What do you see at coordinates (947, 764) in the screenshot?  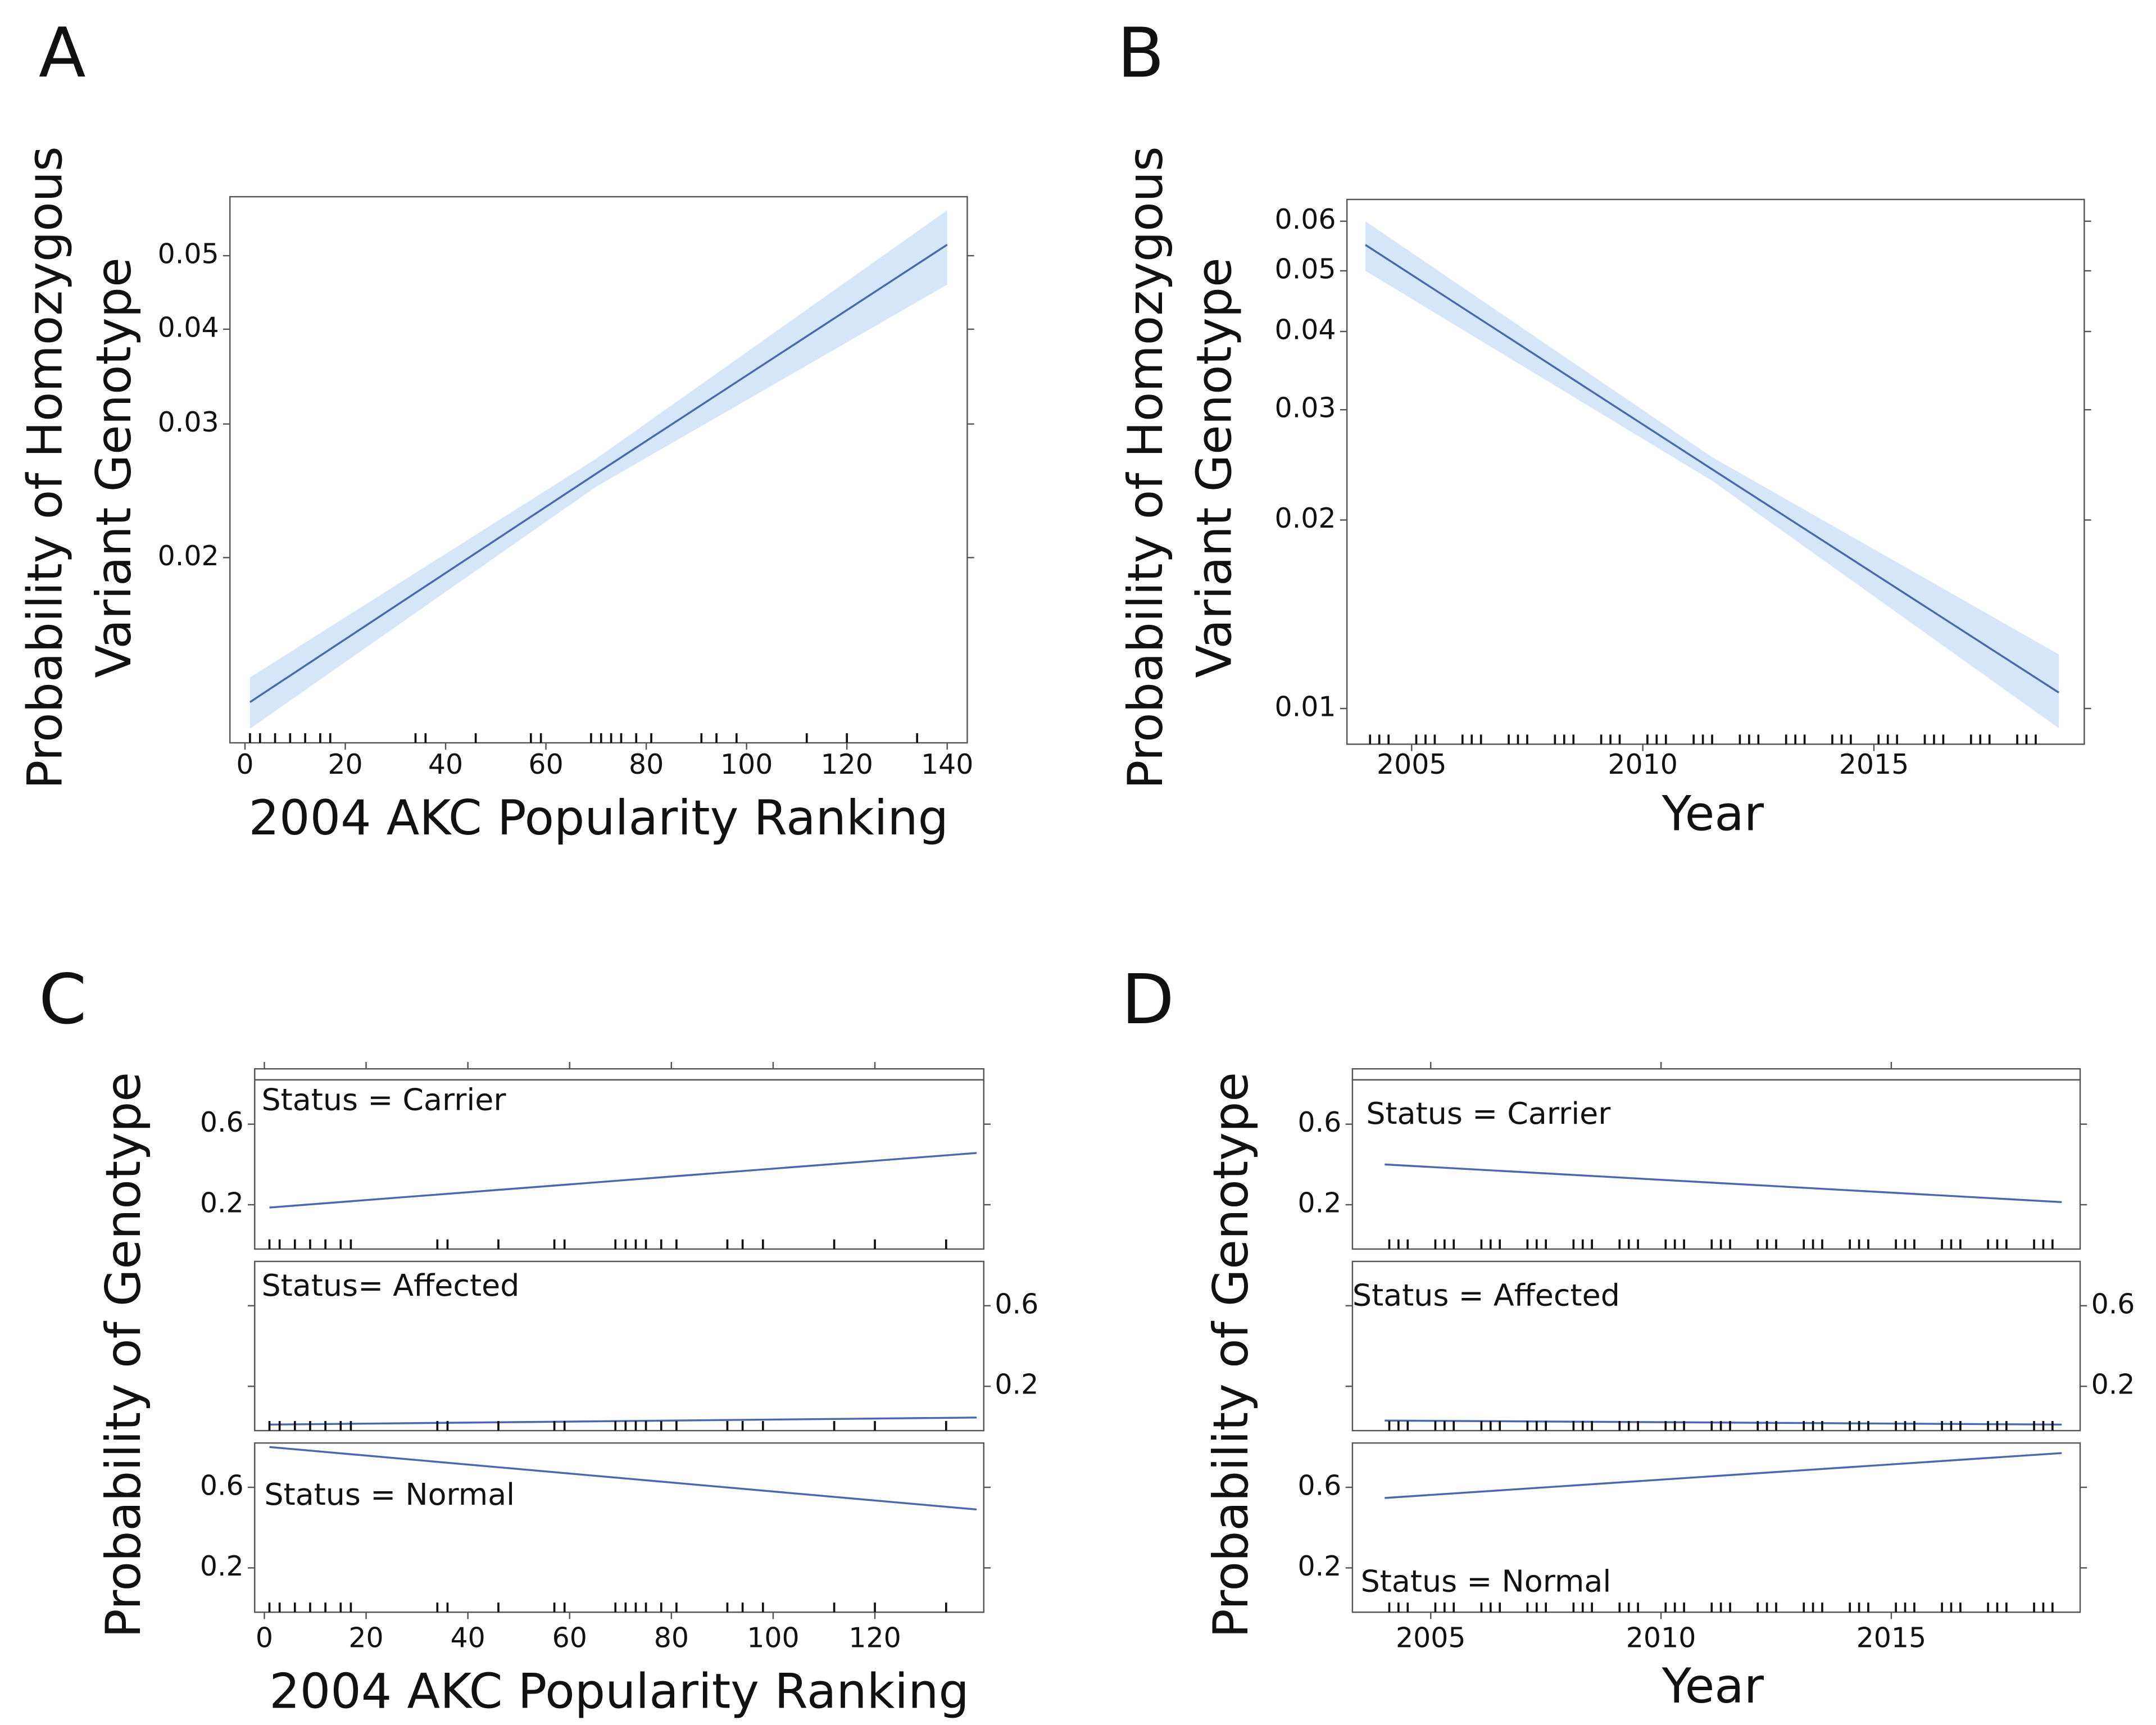 I see `x-tick-label: 140` at bounding box center [947, 764].